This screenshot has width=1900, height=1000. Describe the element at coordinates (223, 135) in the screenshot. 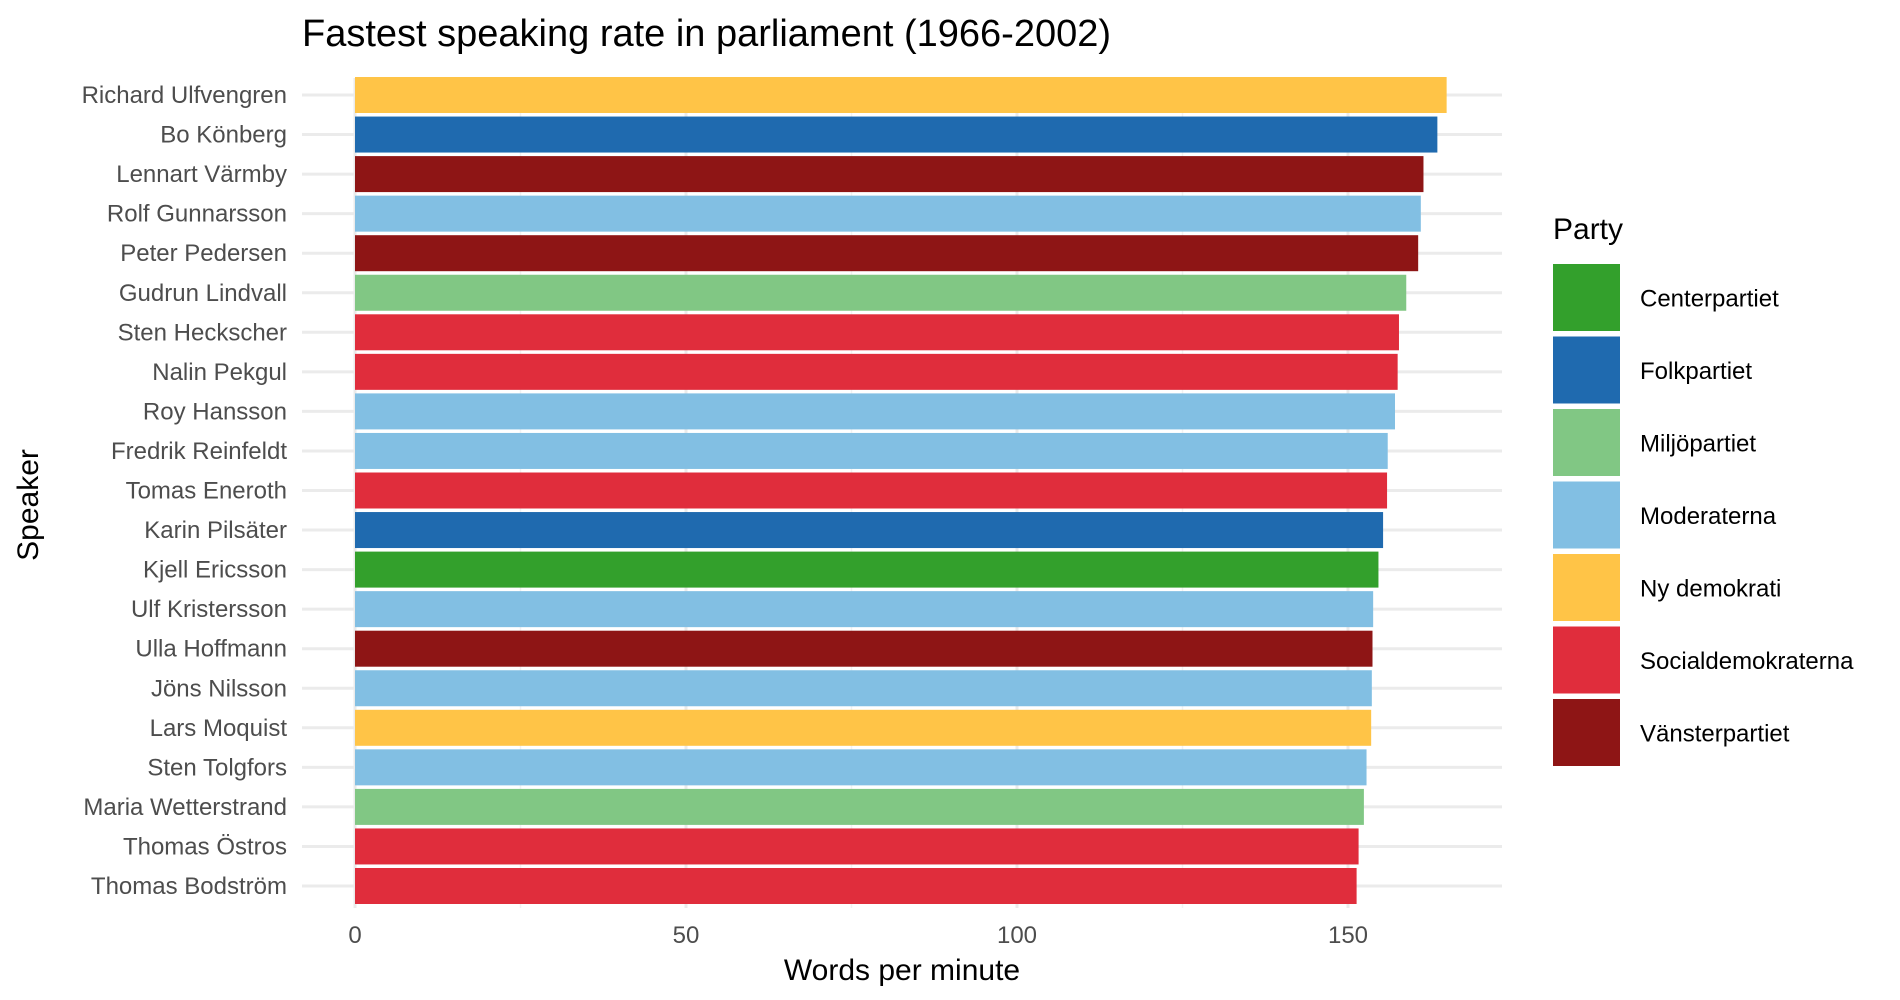

I see `y-tick-label: Bo Könberg` at that location.